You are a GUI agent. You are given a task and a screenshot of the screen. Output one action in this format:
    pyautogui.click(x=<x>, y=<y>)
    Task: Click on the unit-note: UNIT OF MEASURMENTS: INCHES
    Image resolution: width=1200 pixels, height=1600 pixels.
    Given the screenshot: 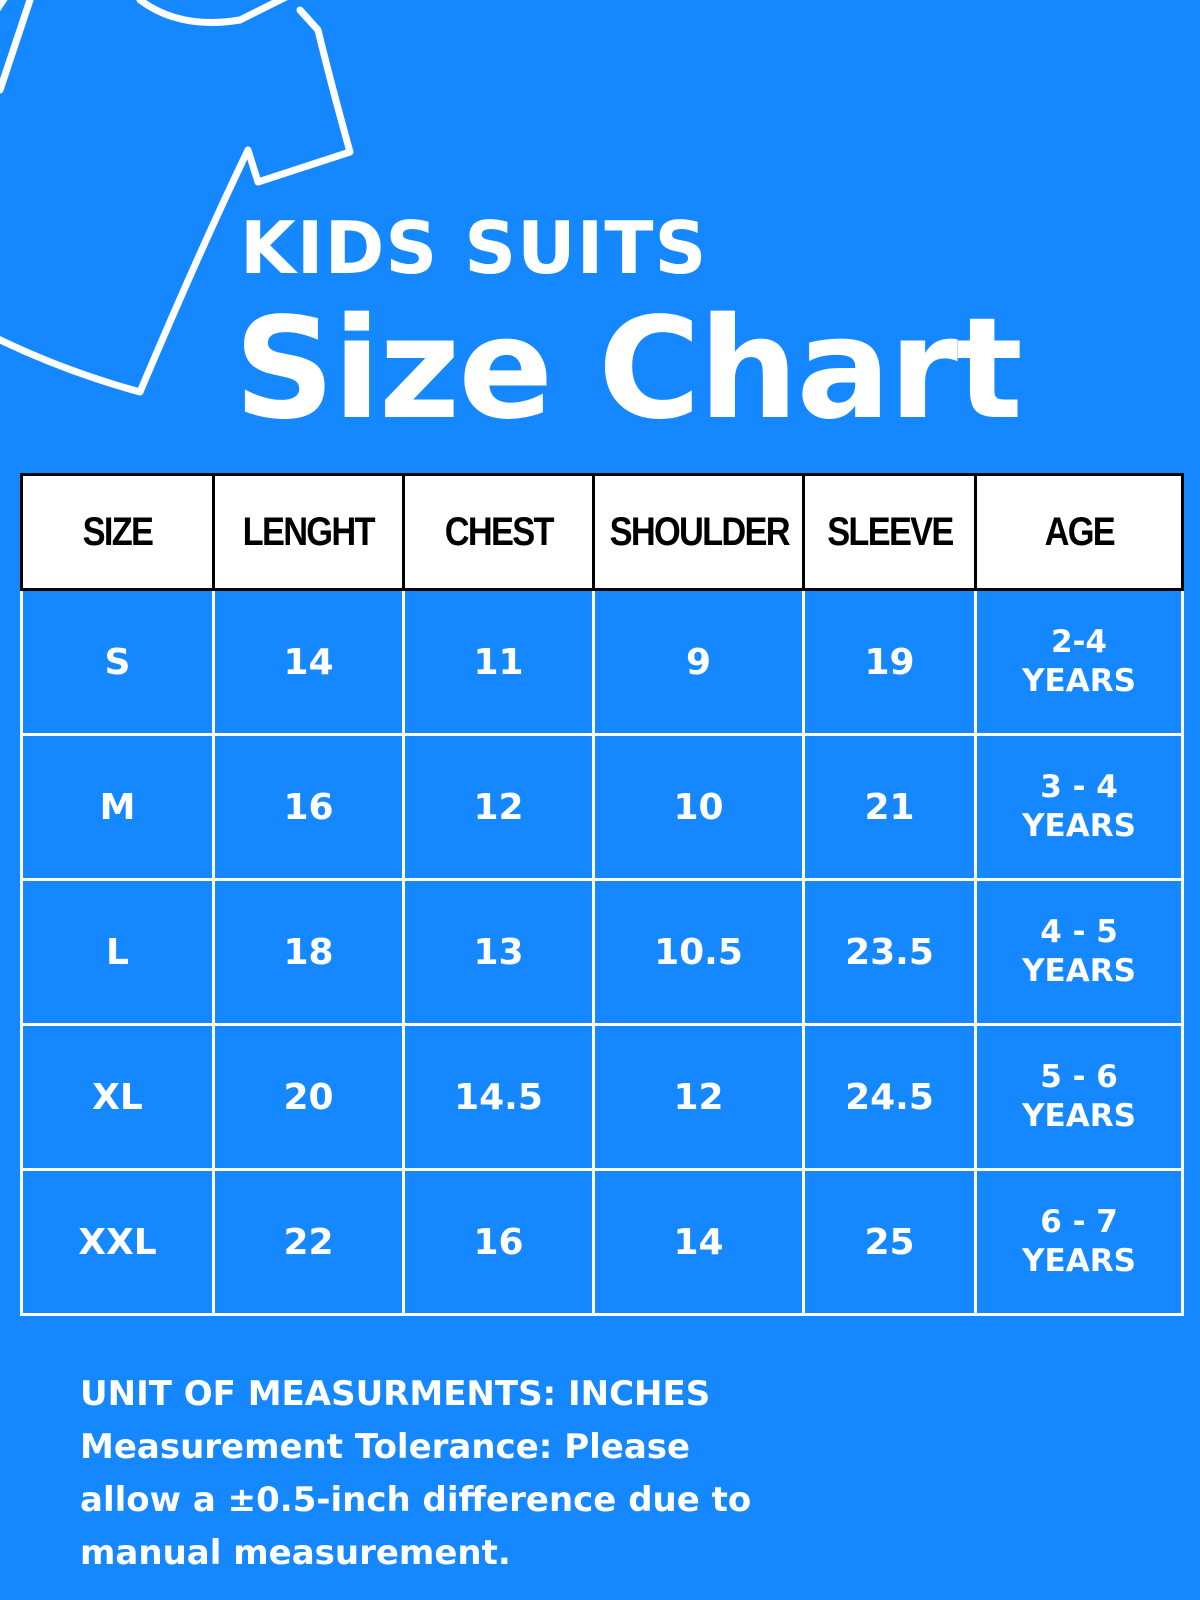 What is the action you would take?
    pyautogui.click(x=395, y=1394)
    